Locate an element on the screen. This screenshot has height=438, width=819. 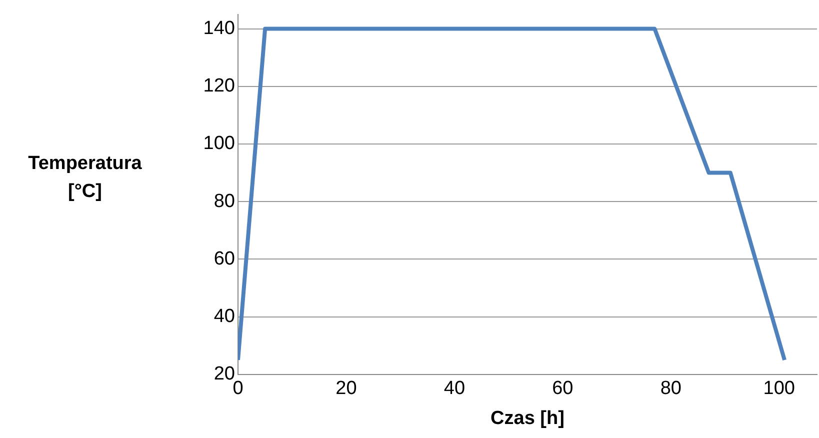
x-axis-title: Czas [h] is located at coordinates (527, 418).